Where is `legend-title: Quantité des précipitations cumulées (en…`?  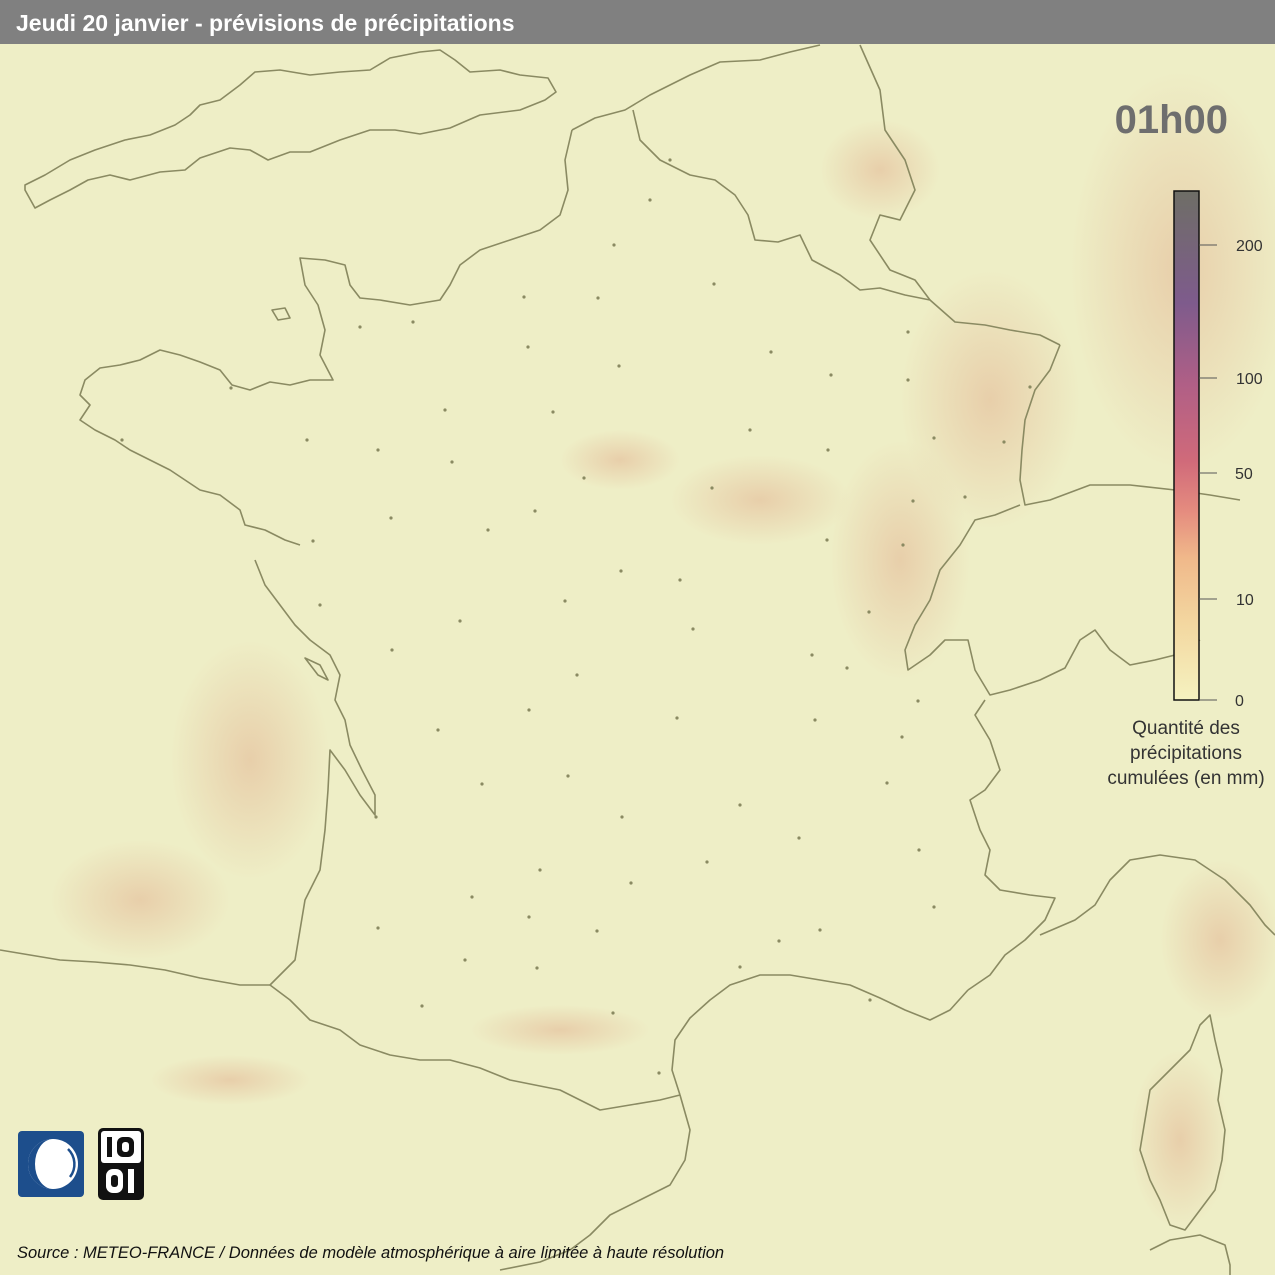
legend-title: Quantité des précipitations cumulées (en… is located at coordinates (1186, 753).